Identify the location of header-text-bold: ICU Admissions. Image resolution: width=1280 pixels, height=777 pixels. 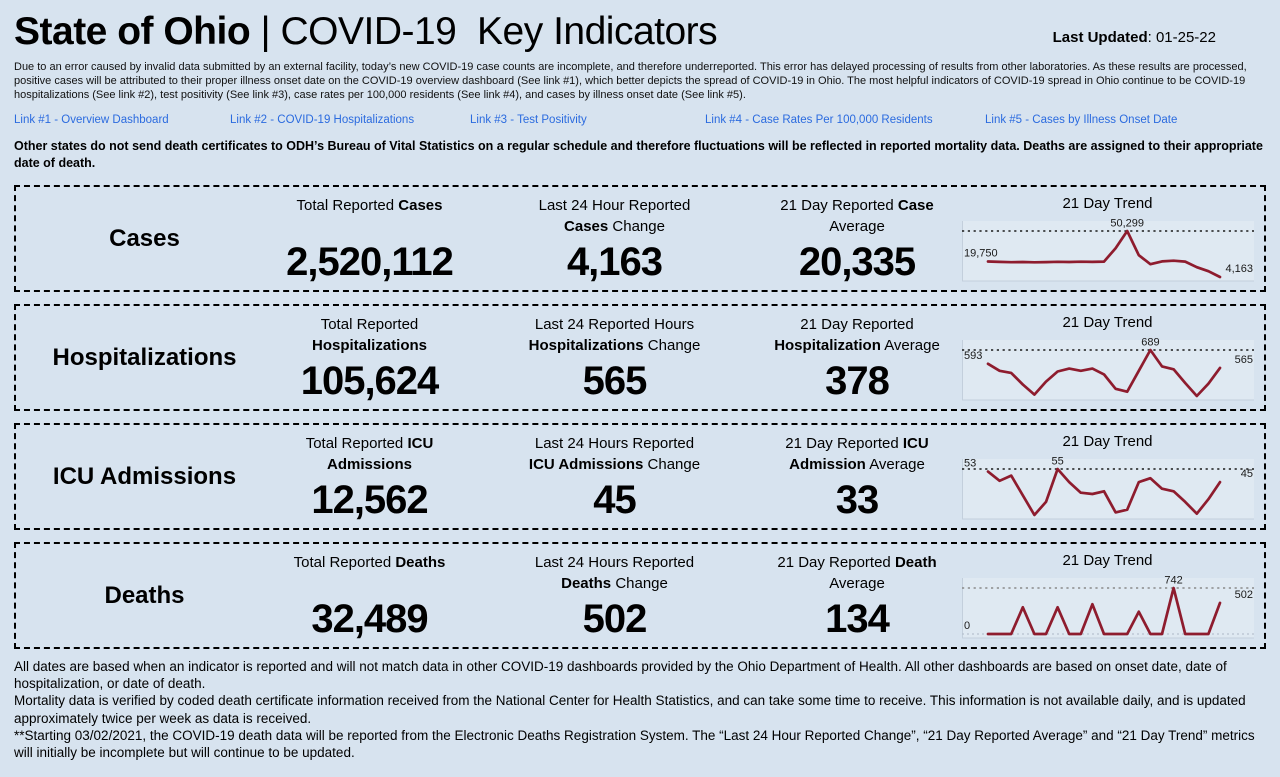
(380, 454).